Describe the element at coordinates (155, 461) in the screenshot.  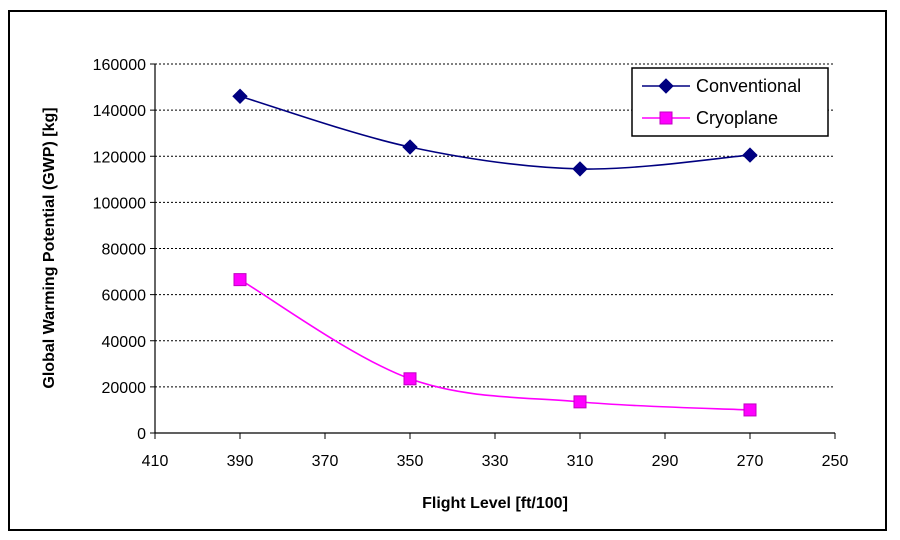
I see `x-tick-label: 410` at that location.